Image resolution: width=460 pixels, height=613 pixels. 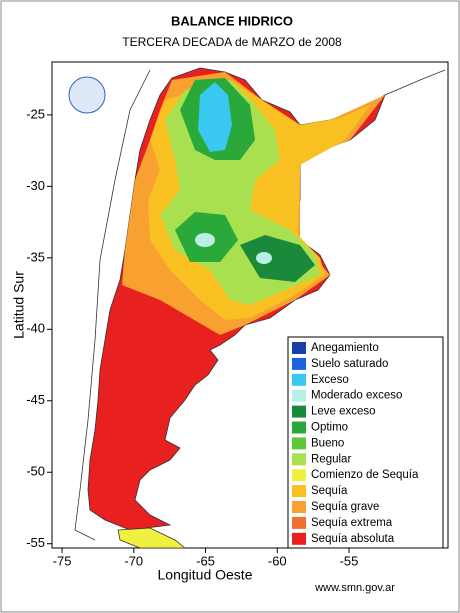 I want to click on legend-label: Moderado exceso, so click(x=356, y=396).